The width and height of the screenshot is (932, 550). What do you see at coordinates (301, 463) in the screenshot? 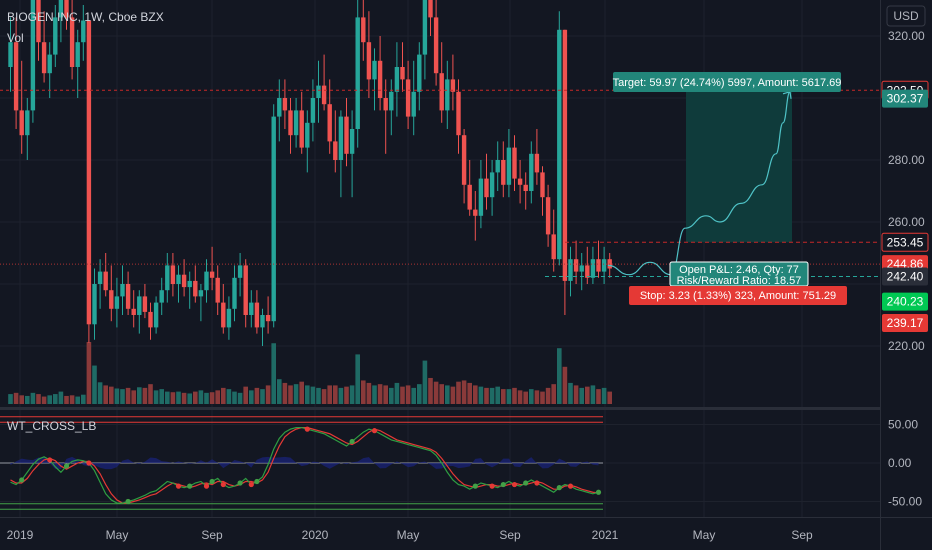
I see `oscillator-pane` at bounding box center [301, 463].